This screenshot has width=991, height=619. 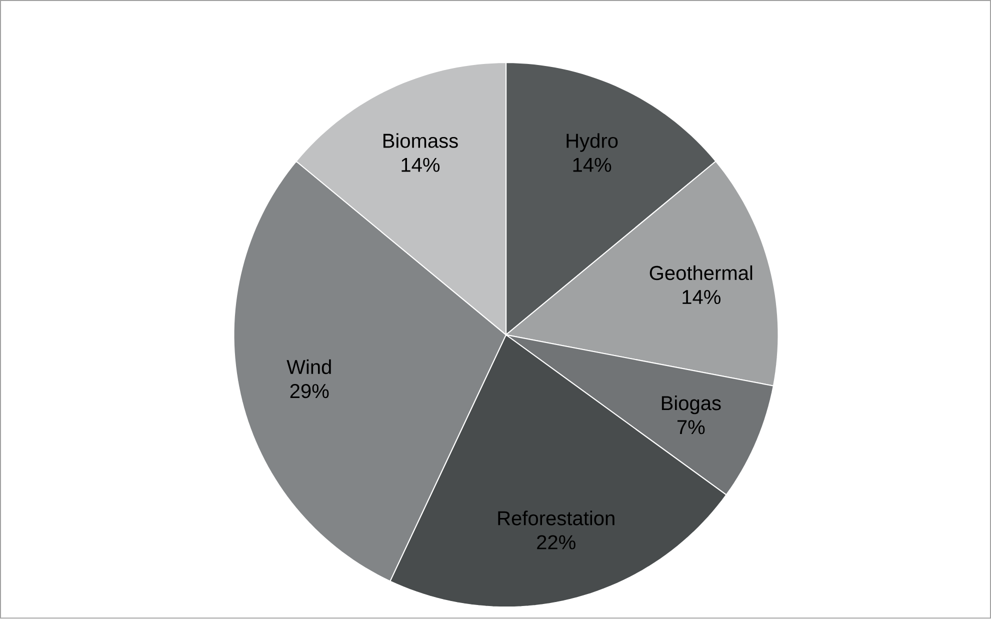 What do you see at coordinates (556, 542) in the screenshot?
I see `data-label: 22%` at bounding box center [556, 542].